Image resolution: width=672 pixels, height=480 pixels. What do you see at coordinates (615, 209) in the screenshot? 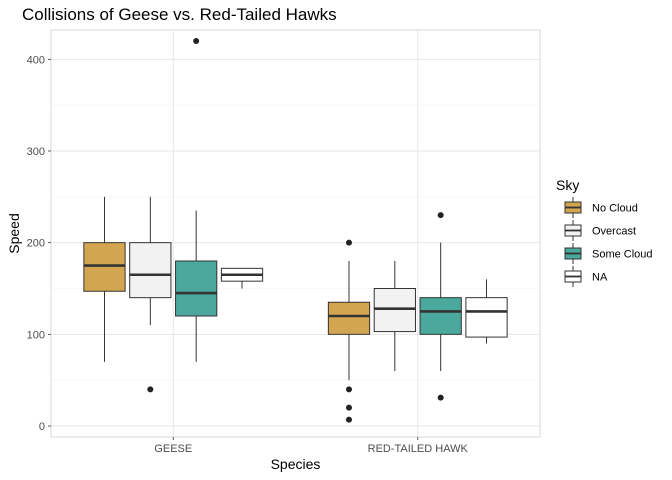
I see `legend-label: No Cloud` at bounding box center [615, 209].